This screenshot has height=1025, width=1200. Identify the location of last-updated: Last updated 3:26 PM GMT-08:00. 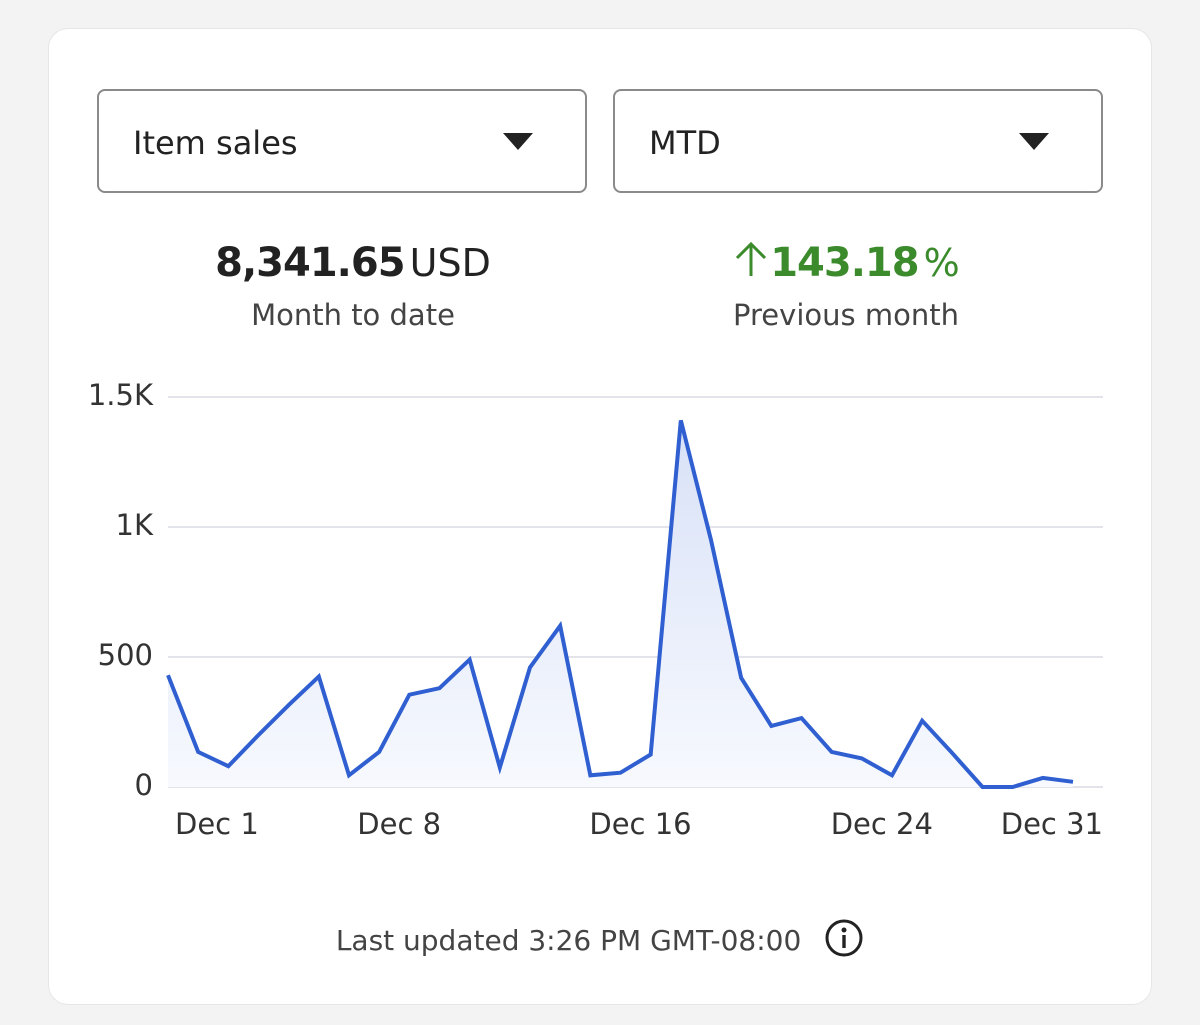
(568, 940).